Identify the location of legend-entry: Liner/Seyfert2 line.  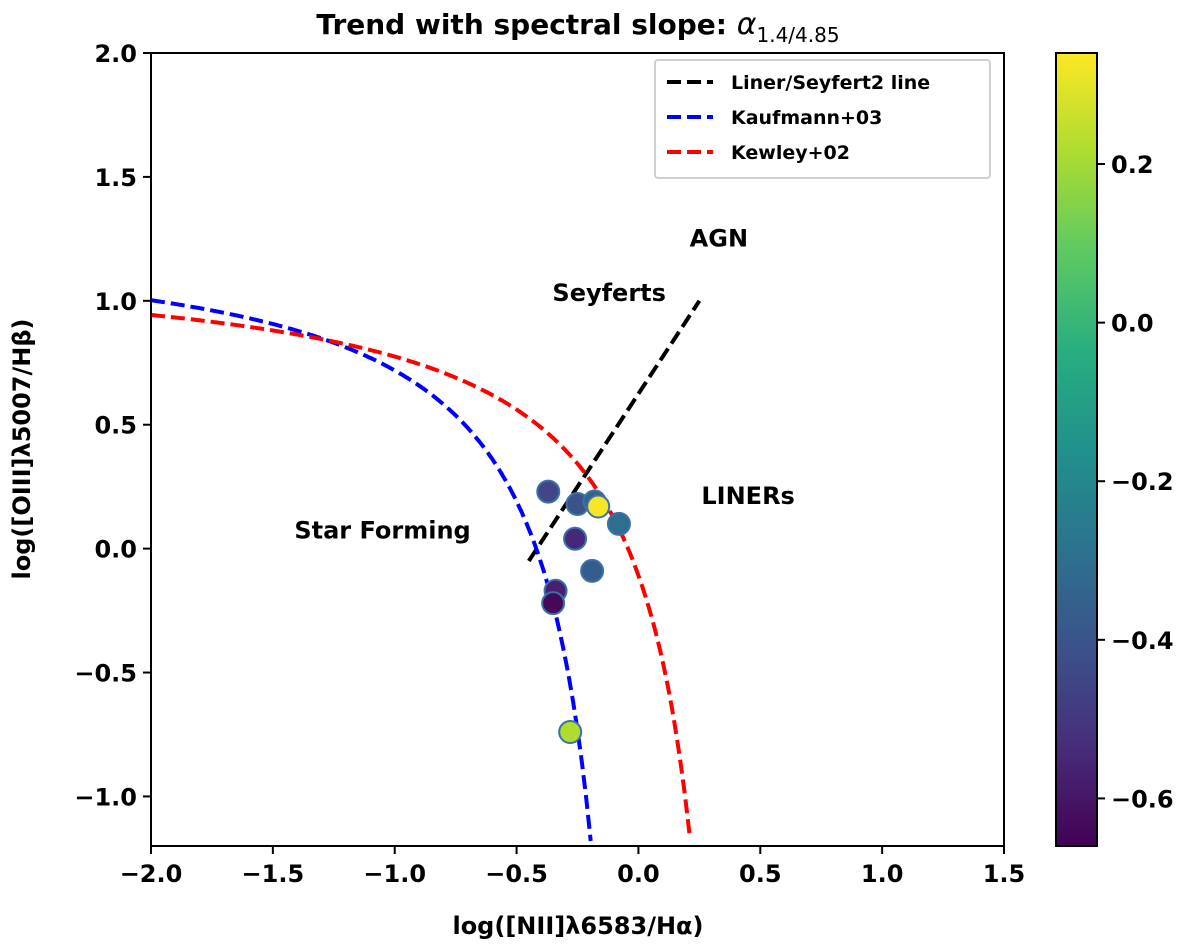
(798, 83).